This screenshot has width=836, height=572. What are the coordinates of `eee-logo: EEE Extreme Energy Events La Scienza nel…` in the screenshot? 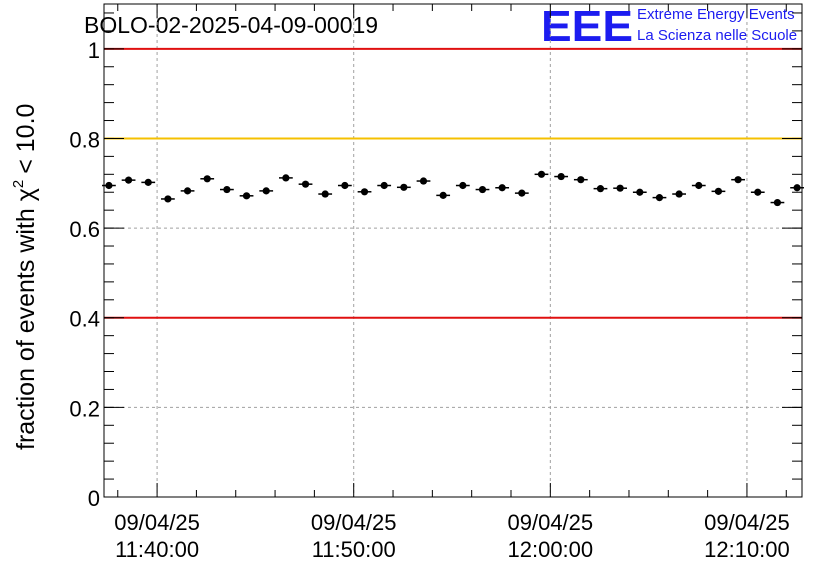 It's located at (669, 26).